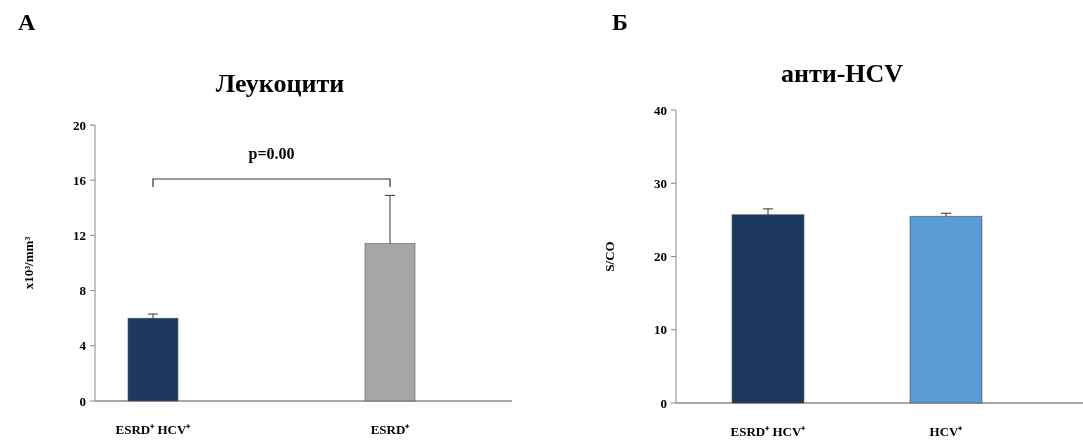 The image size is (1083, 443). Describe the element at coordinates (280, 83) in the screenshot. I see `chart-title: Леукоцити` at that location.